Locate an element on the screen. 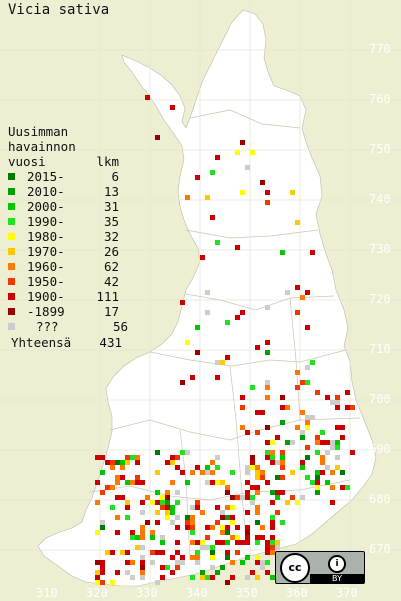 The width and height of the screenshot is (401, 601). legend-count: 26 is located at coordinates (111, 251).